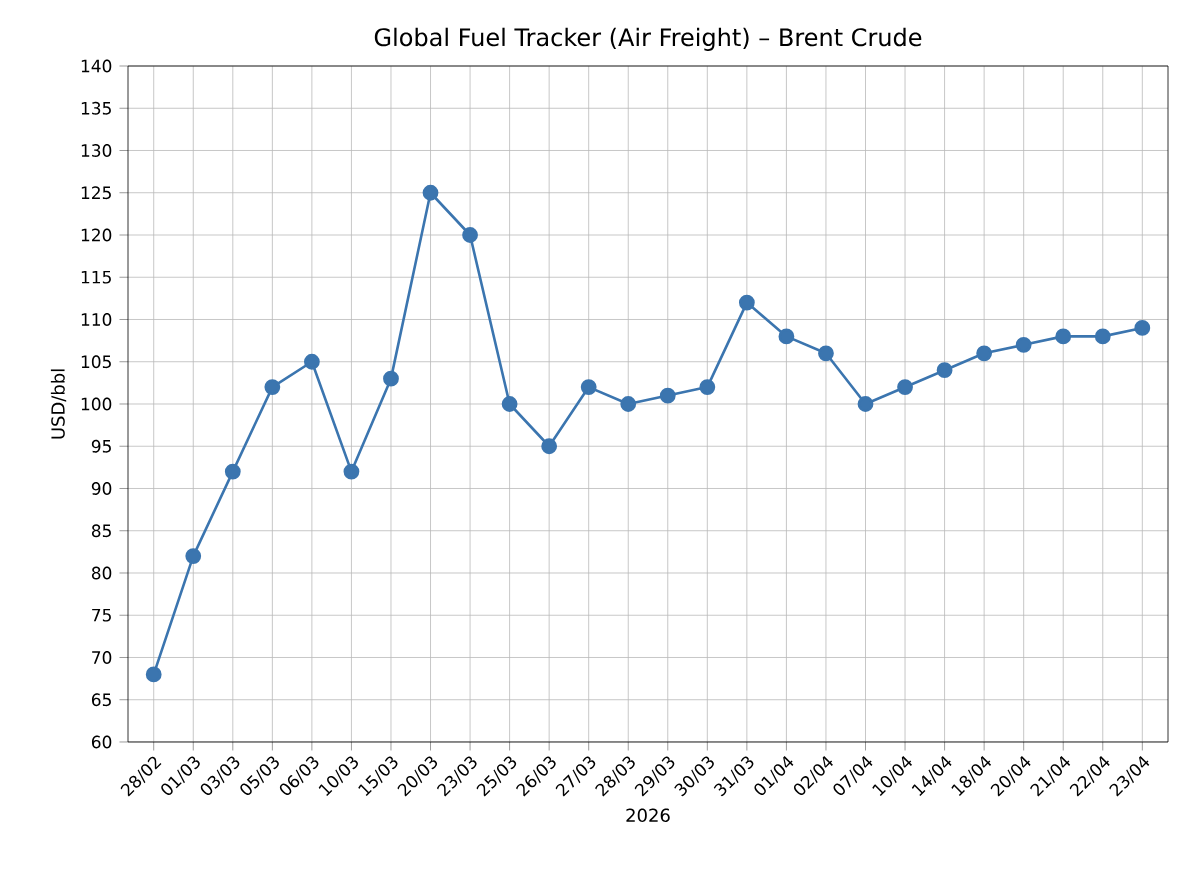  I want to click on x-axis-title: 2026, so click(648, 815).